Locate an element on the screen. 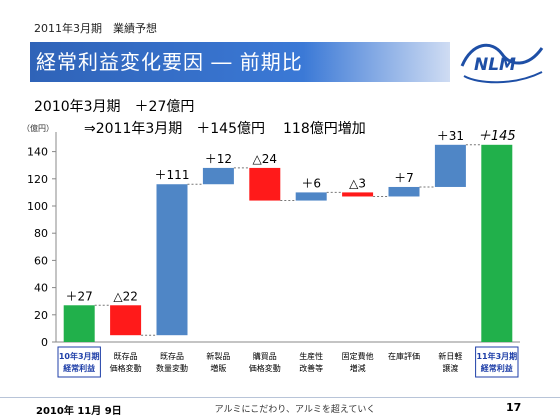 This screenshot has height=420, width=560. category-label: 譲渡 is located at coordinates (450, 368).